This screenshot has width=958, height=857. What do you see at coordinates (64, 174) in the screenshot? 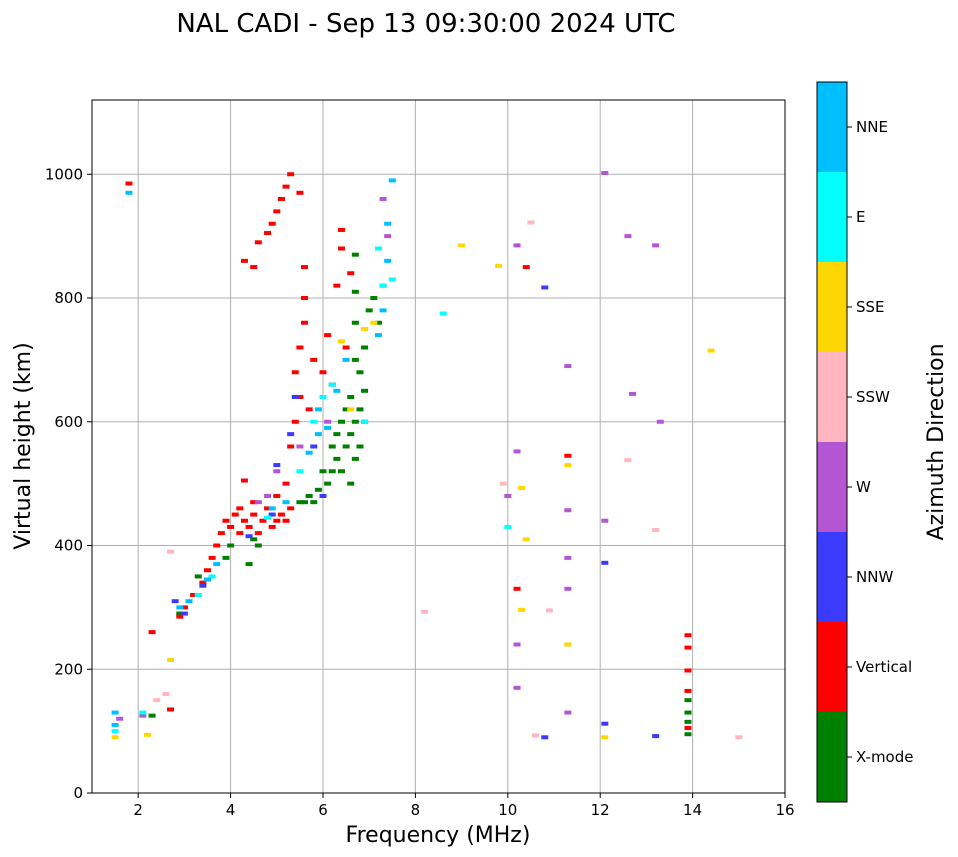
I see `y-tick-label: 1000` at bounding box center [64, 174].